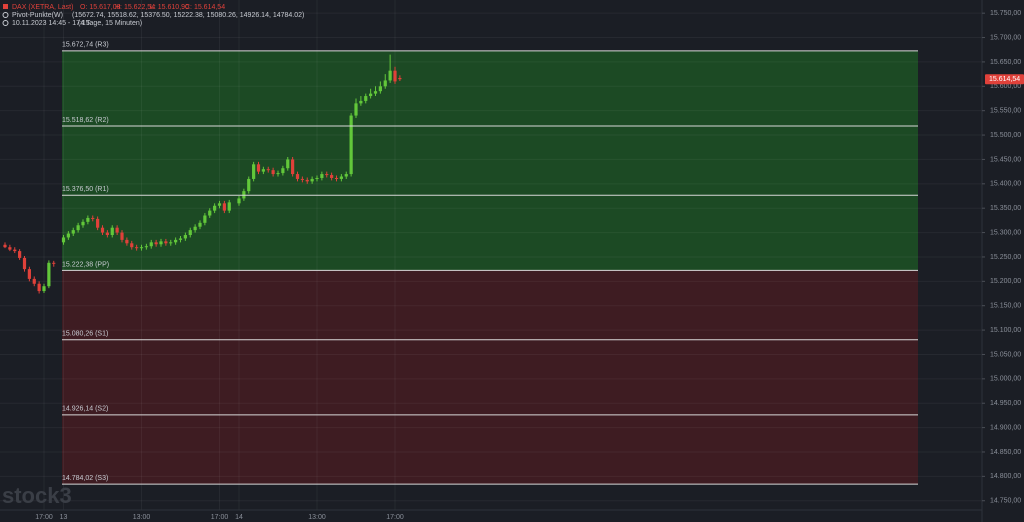 The height and width of the screenshot is (522, 1024). I want to click on pivot-label: 15.222,38 (PP), so click(85, 264).